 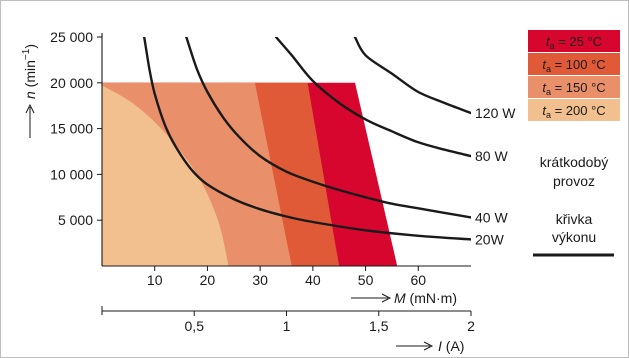 What do you see at coordinates (71, 83) in the screenshot?
I see `y-tick-label: 20 000` at bounding box center [71, 83].